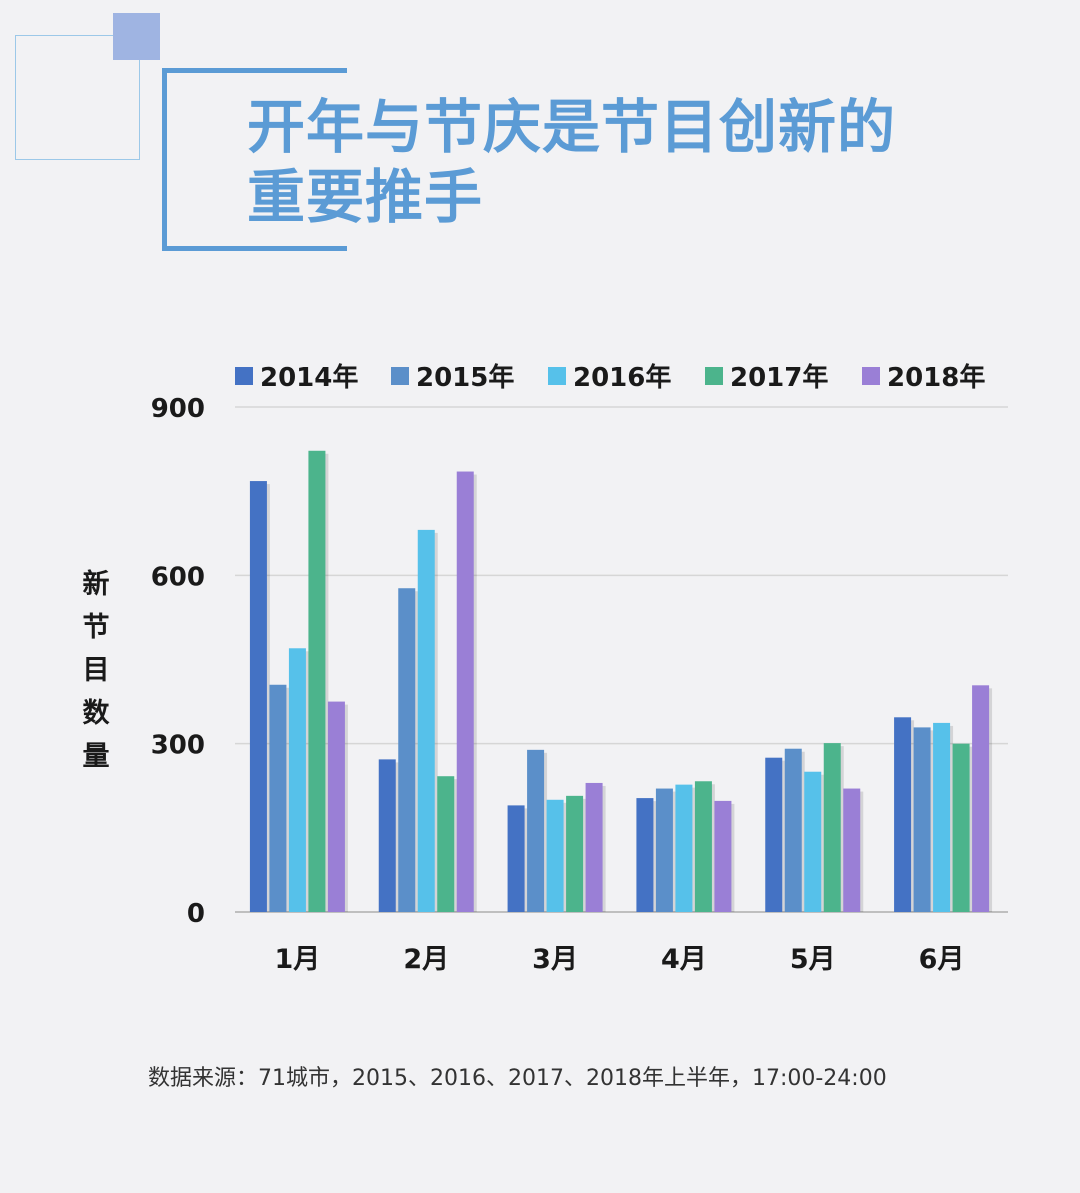 This screenshot has height=1193, width=1080. What do you see at coordinates (620, 959) in the screenshot?
I see `x-tick-labels: 1月 2月 3月 4月 5月 6月` at bounding box center [620, 959].